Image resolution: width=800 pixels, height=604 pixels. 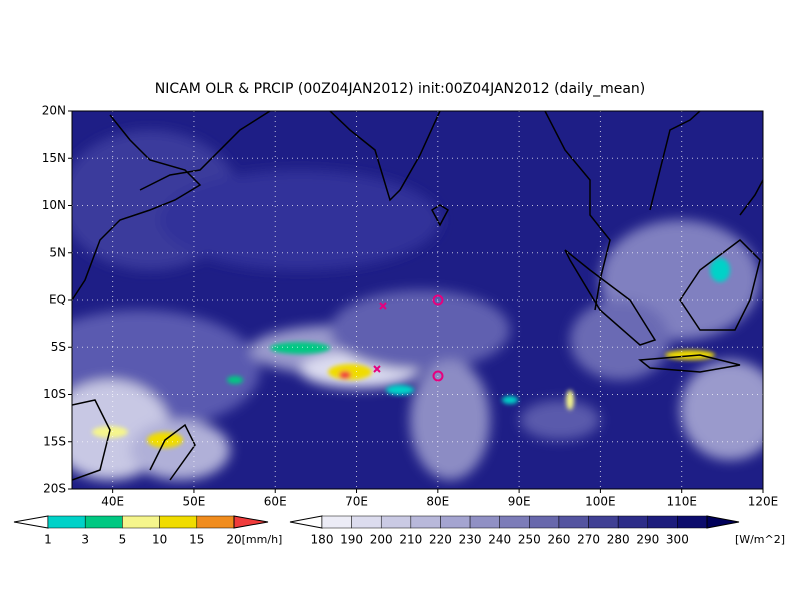 I want to click on colorbar-label: 280, so click(x=618, y=540).